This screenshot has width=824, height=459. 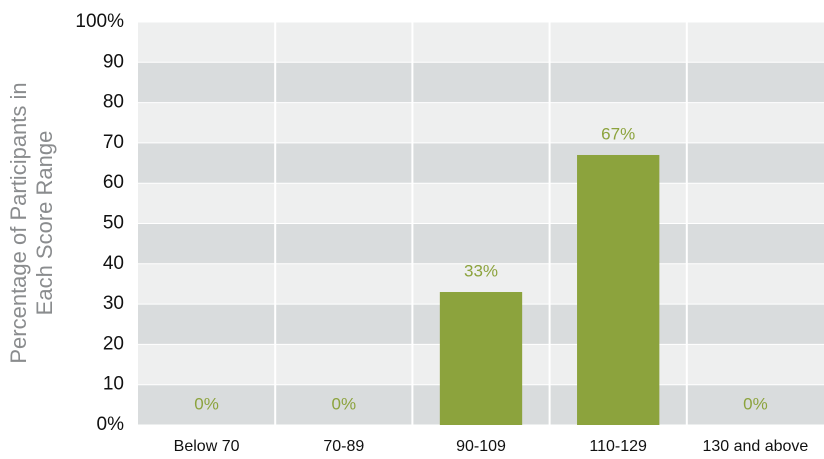 I want to click on y-axis-label-line: Each Score Range, so click(x=44, y=223).